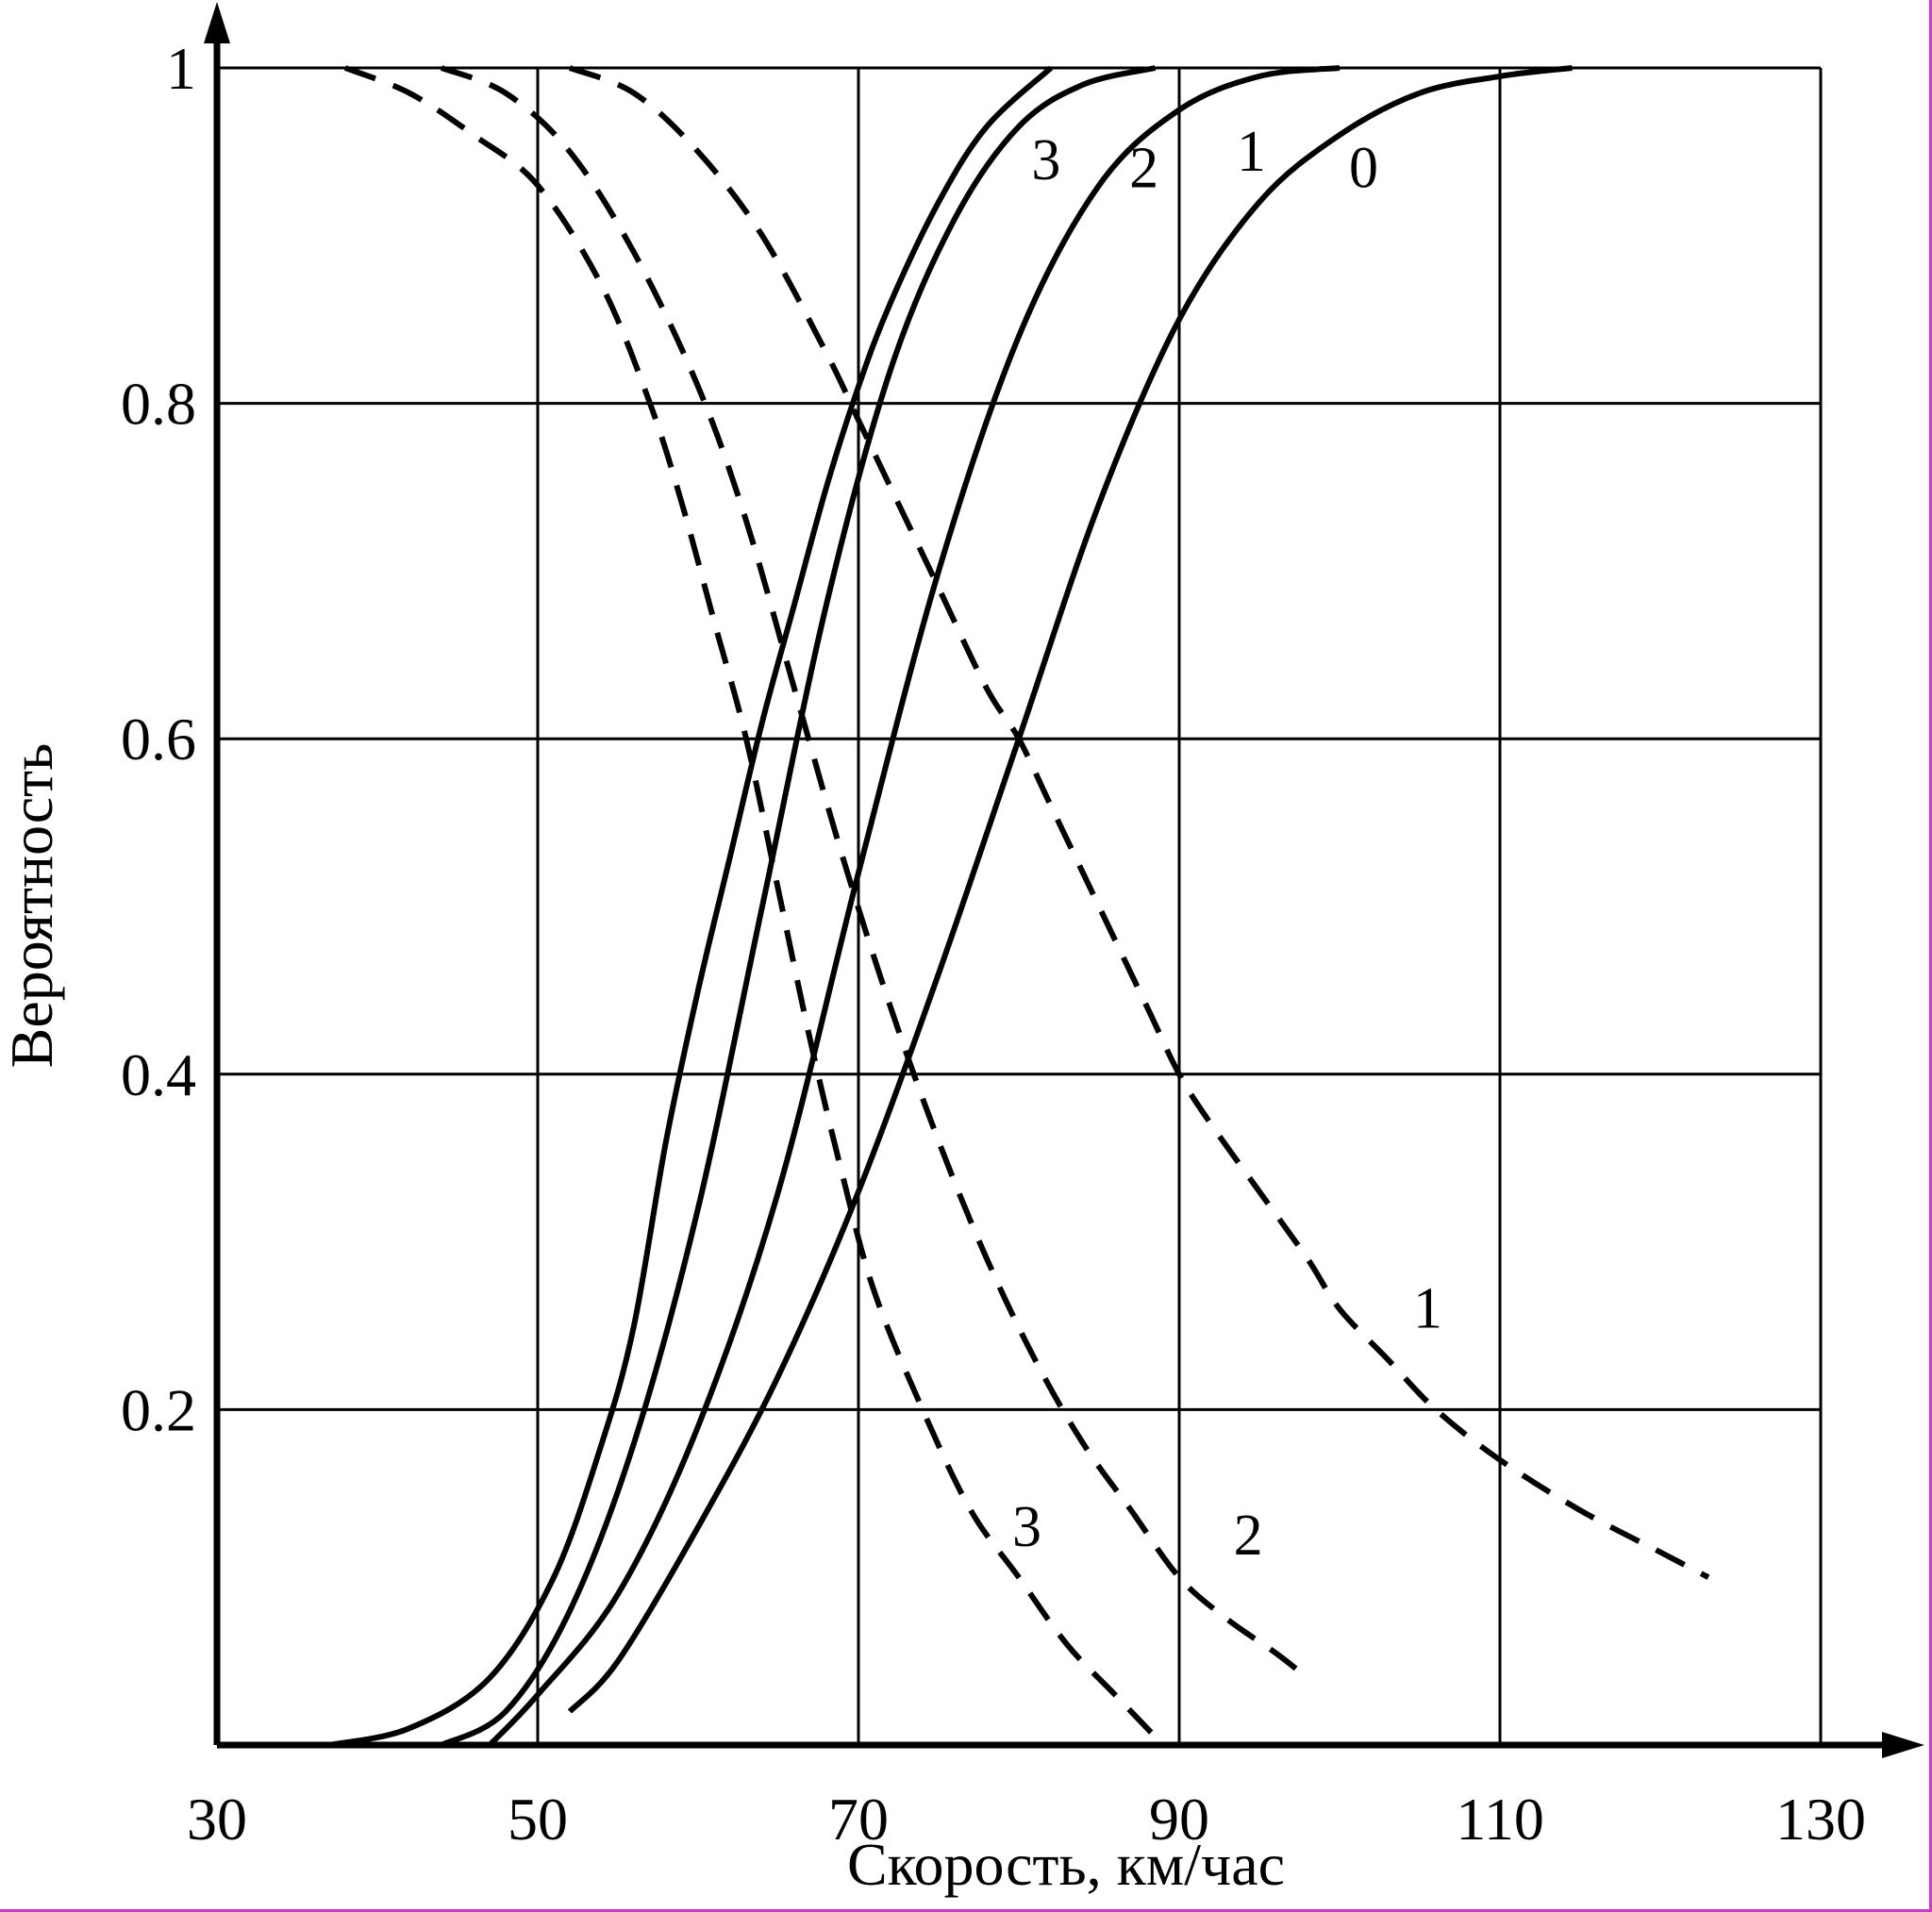 Image resolution: width=1932 pixels, height=1912 pixels. I want to click on dashed-curve-label-3: 3, so click(1027, 1527).